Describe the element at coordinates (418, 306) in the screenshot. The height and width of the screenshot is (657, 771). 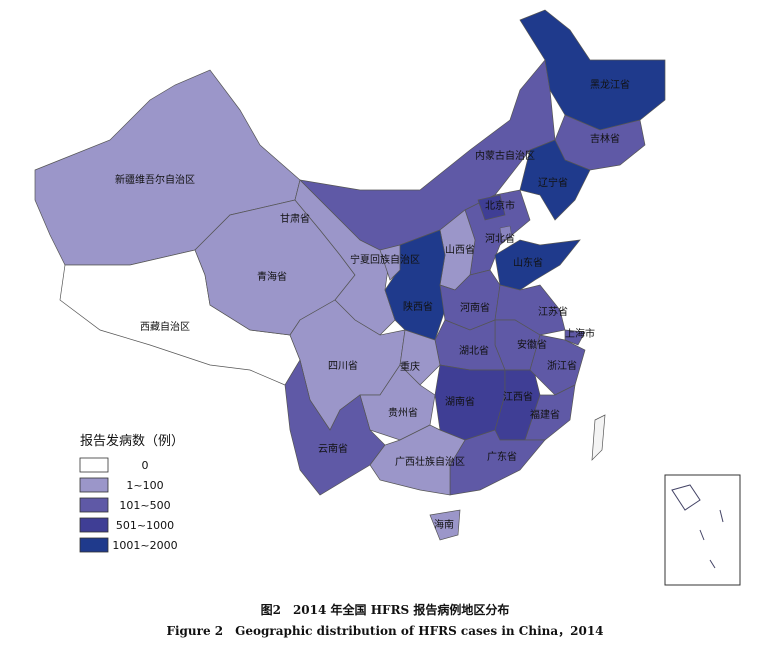
I see `province-label: 陕西省` at that location.